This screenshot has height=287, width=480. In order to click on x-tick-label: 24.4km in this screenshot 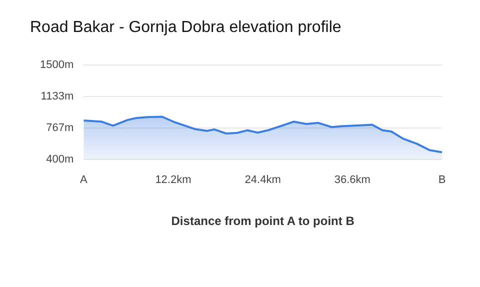, I will do `click(262, 180)`.